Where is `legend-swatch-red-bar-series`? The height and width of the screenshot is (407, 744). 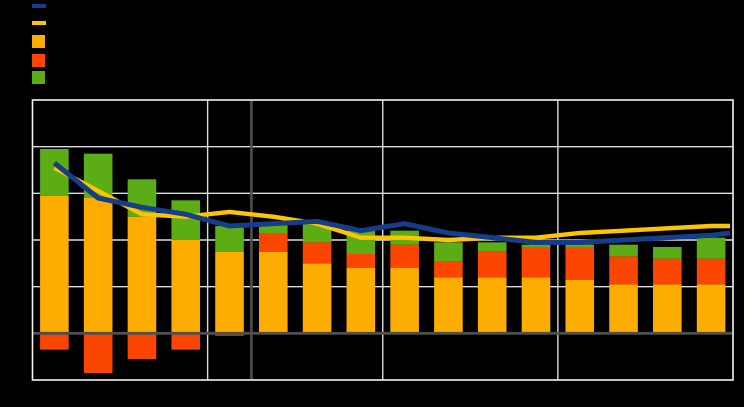
legend-swatch-red-bar-series is located at coordinates (38, 60).